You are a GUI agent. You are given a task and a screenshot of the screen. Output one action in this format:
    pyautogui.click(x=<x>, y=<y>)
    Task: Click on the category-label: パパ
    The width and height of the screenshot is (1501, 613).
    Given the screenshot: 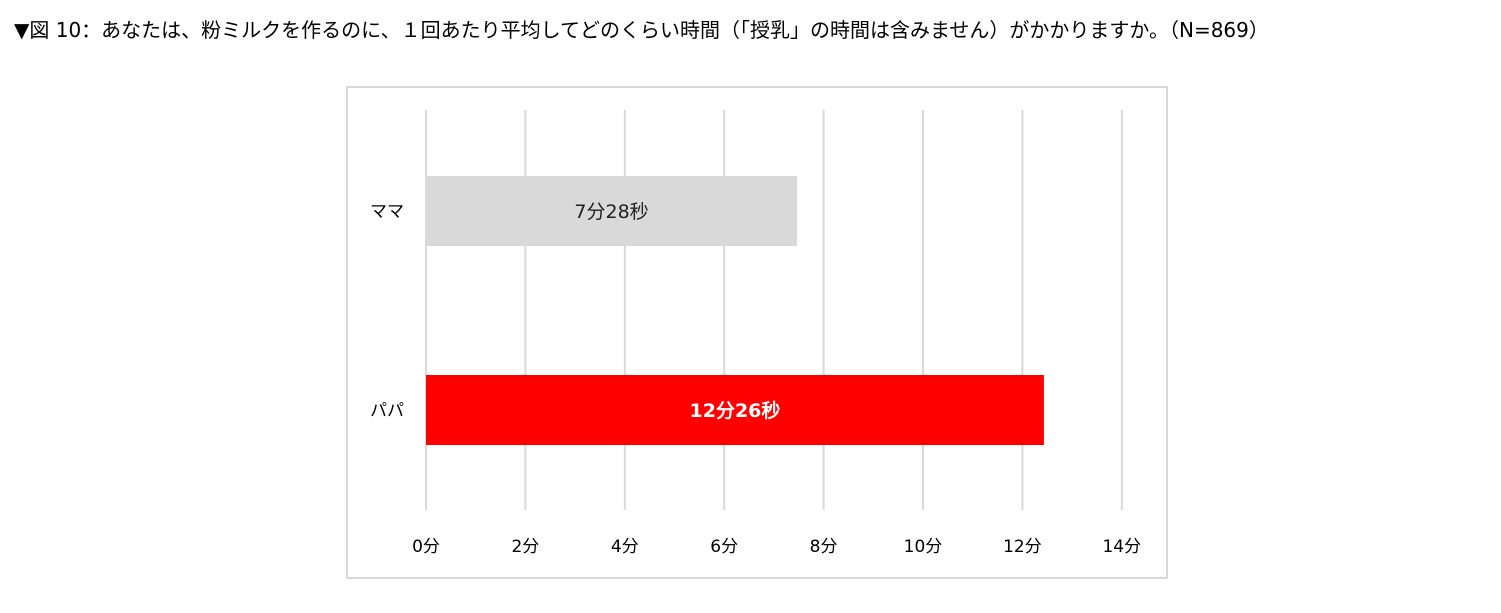 What is the action you would take?
    pyautogui.click(x=387, y=411)
    